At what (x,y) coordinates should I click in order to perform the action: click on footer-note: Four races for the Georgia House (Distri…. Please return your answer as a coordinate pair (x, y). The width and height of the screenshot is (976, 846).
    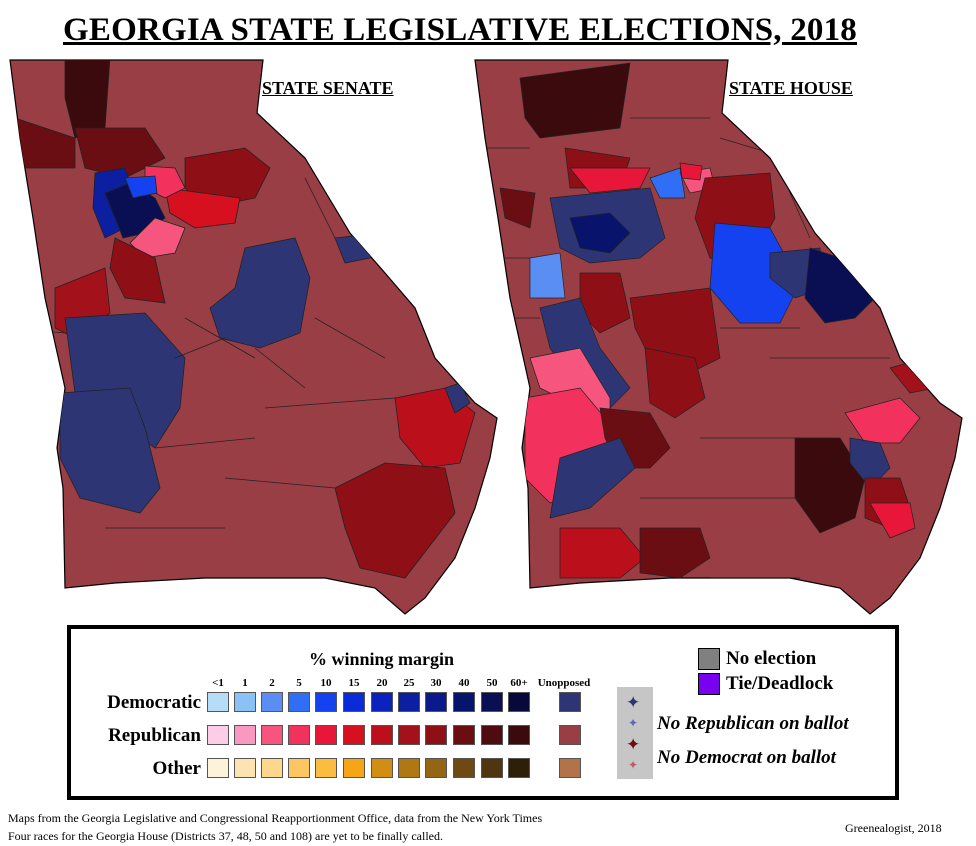
    Looking at the image, I should click on (225, 836).